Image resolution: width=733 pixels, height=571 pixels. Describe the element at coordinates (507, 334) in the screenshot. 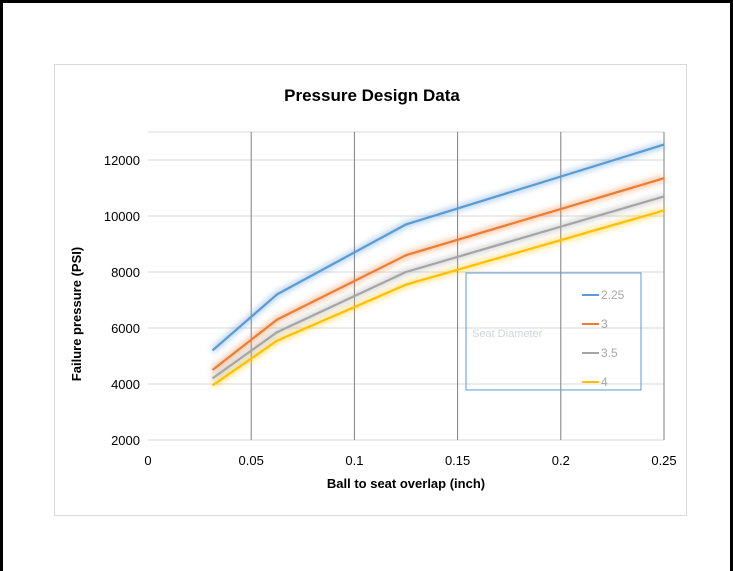

I see `legend-title: Seat Diameter` at that location.